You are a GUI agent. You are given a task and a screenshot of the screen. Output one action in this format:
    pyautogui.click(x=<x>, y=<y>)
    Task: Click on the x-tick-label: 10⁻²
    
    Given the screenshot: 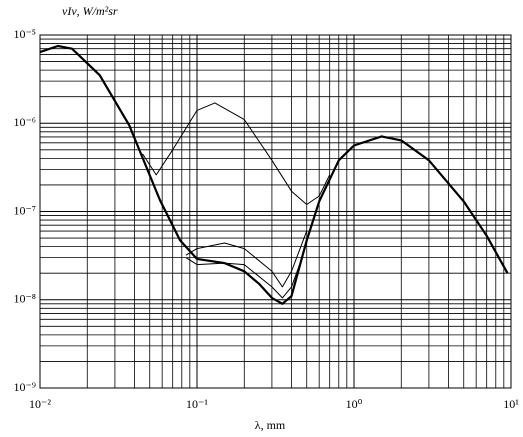 What is the action you would take?
    pyautogui.click(x=40, y=404)
    